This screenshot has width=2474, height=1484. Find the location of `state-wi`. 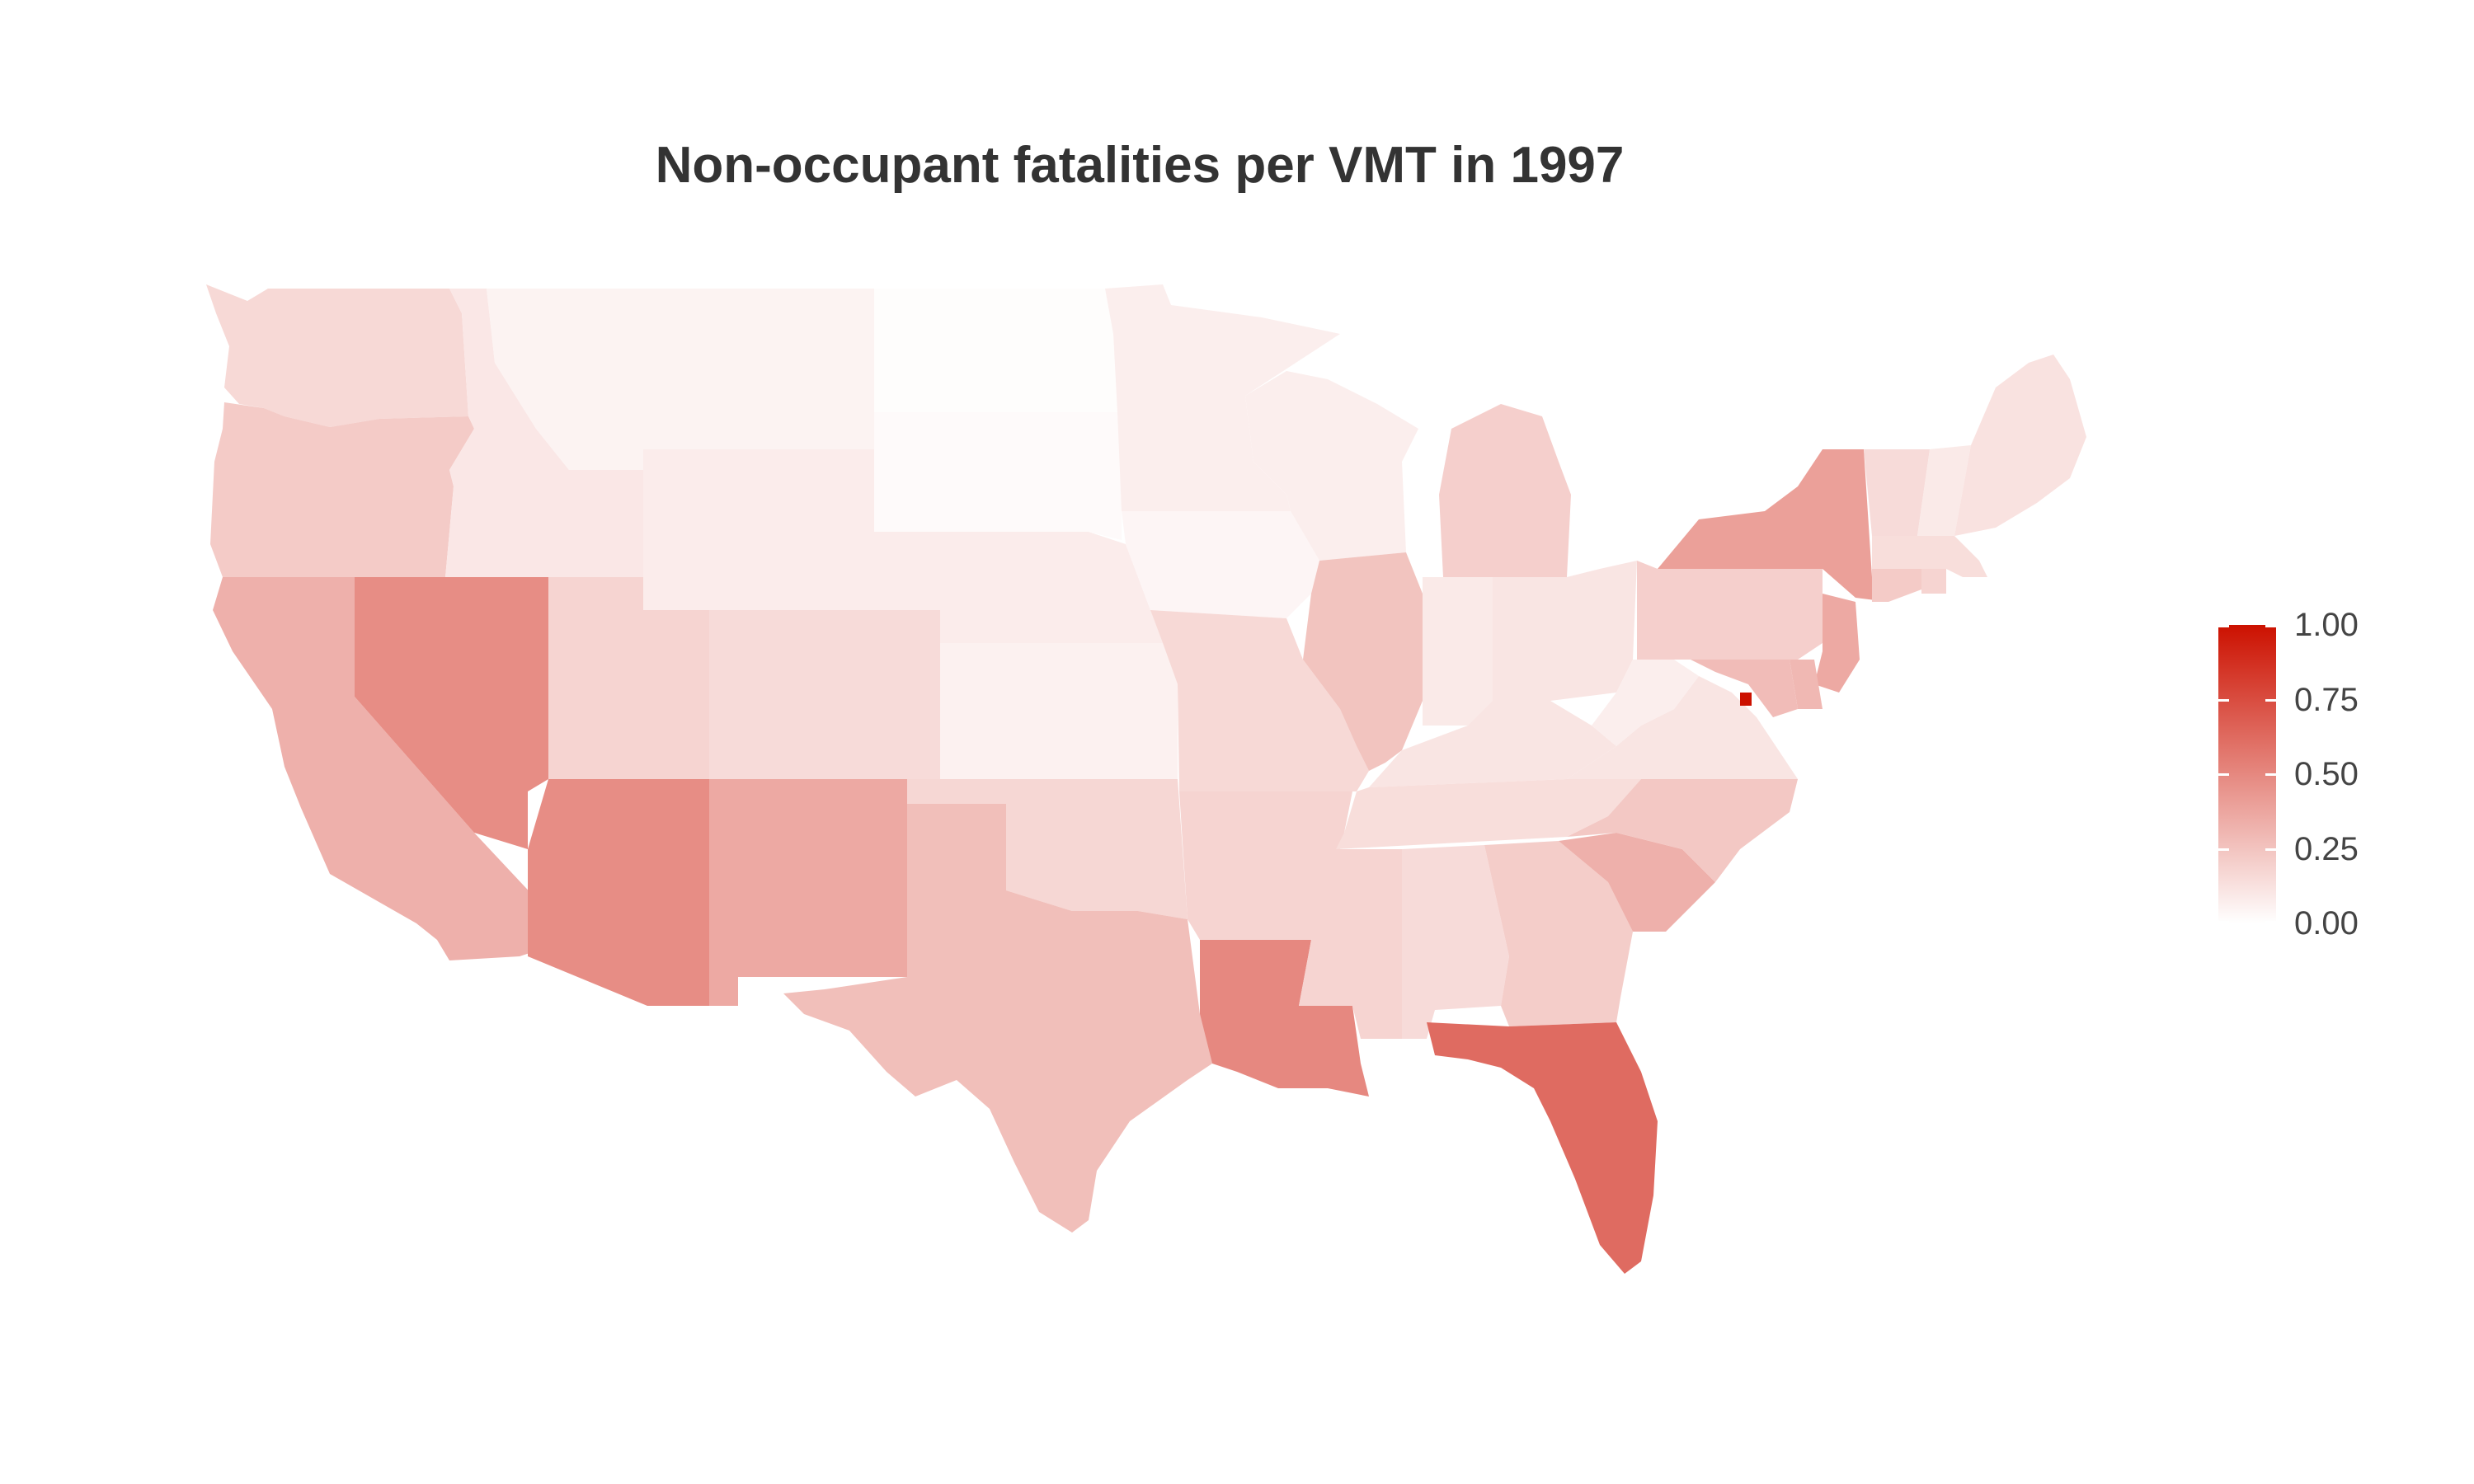

state-wi is located at coordinates (1331, 466).